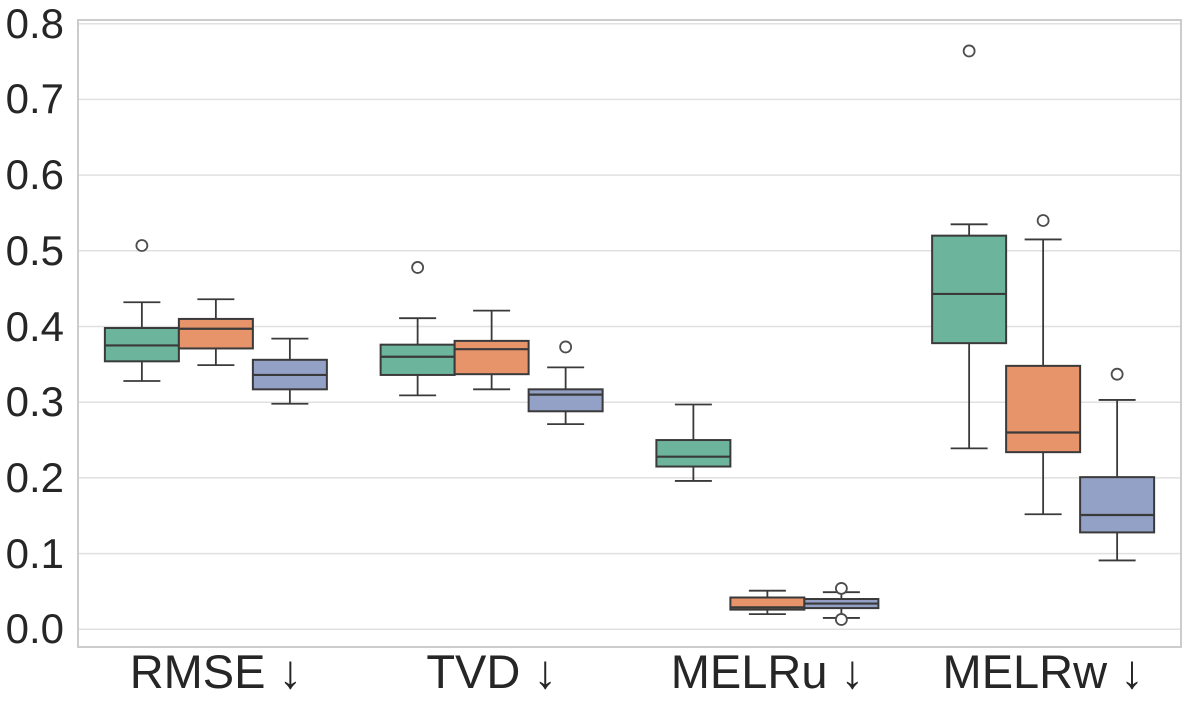 The image size is (1189, 709). I want to click on y-axis-tick-label-0.5: 0.5, so click(34, 250).